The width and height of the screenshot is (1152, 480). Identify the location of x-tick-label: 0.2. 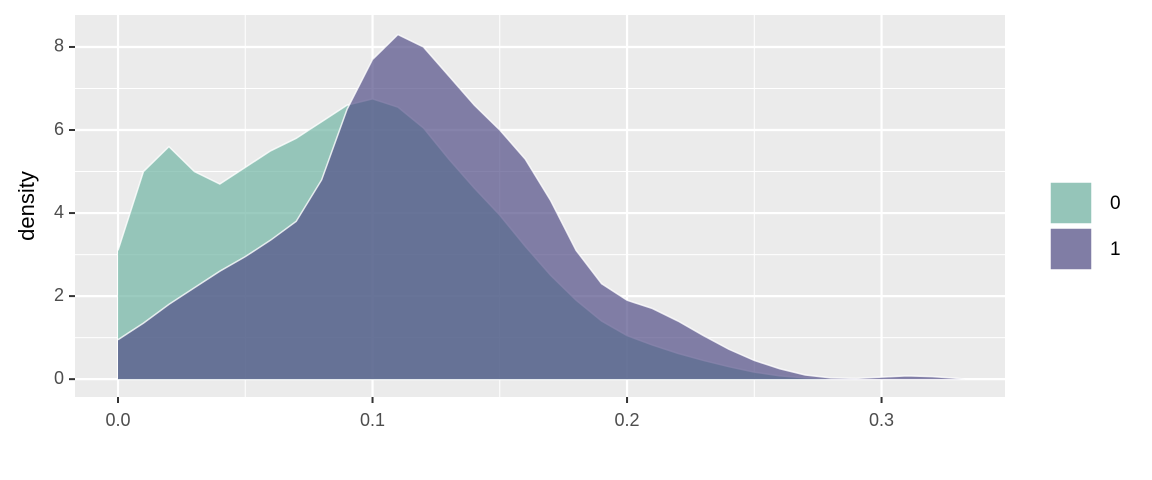
(627, 420).